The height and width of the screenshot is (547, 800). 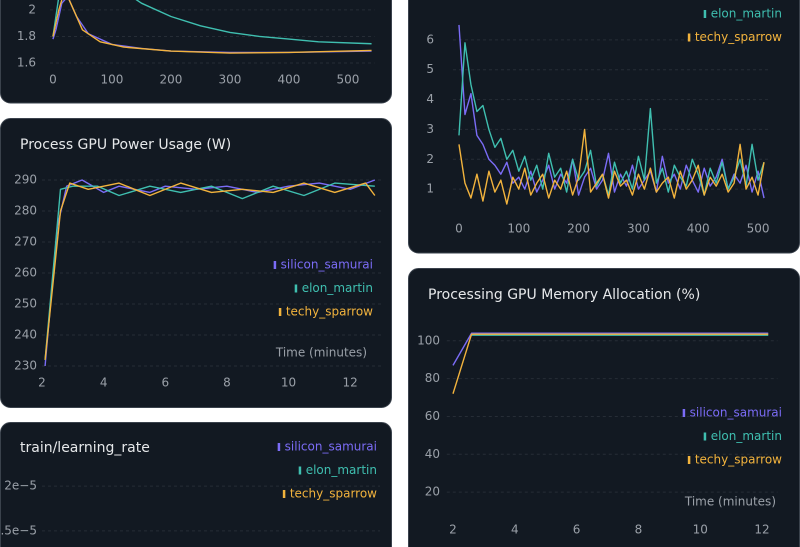 What do you see at coordinates (25, 273) in the screenshot?
I see `y-tick-label: 260` at bounding box center [25, 273].